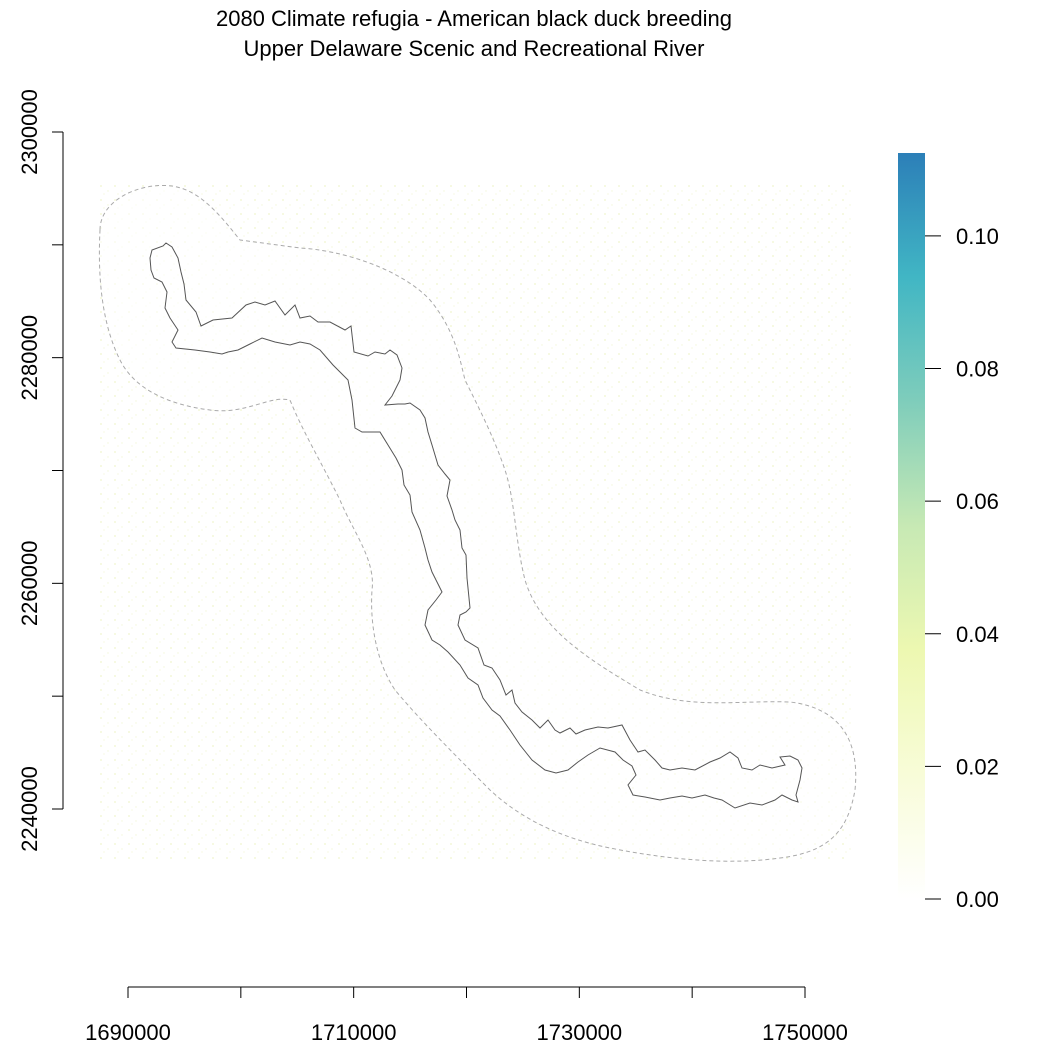 Image resolution: width=1050 pixels, height=1050 pixels. Describe the element at coordinates (128, 1032) in the screenshot. I see `x-tick-label: 1690000` at that location.